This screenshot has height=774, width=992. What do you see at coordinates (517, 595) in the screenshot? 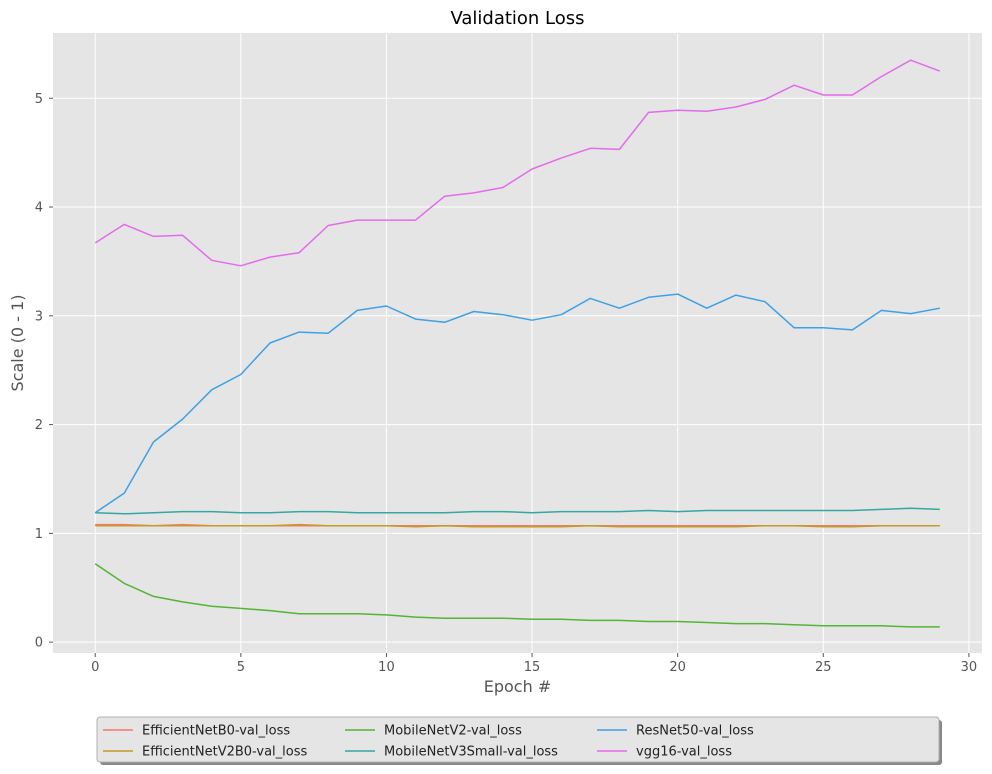
I see `series-line-mobilenetv2-val-loss` at bounding box center [517, 595].